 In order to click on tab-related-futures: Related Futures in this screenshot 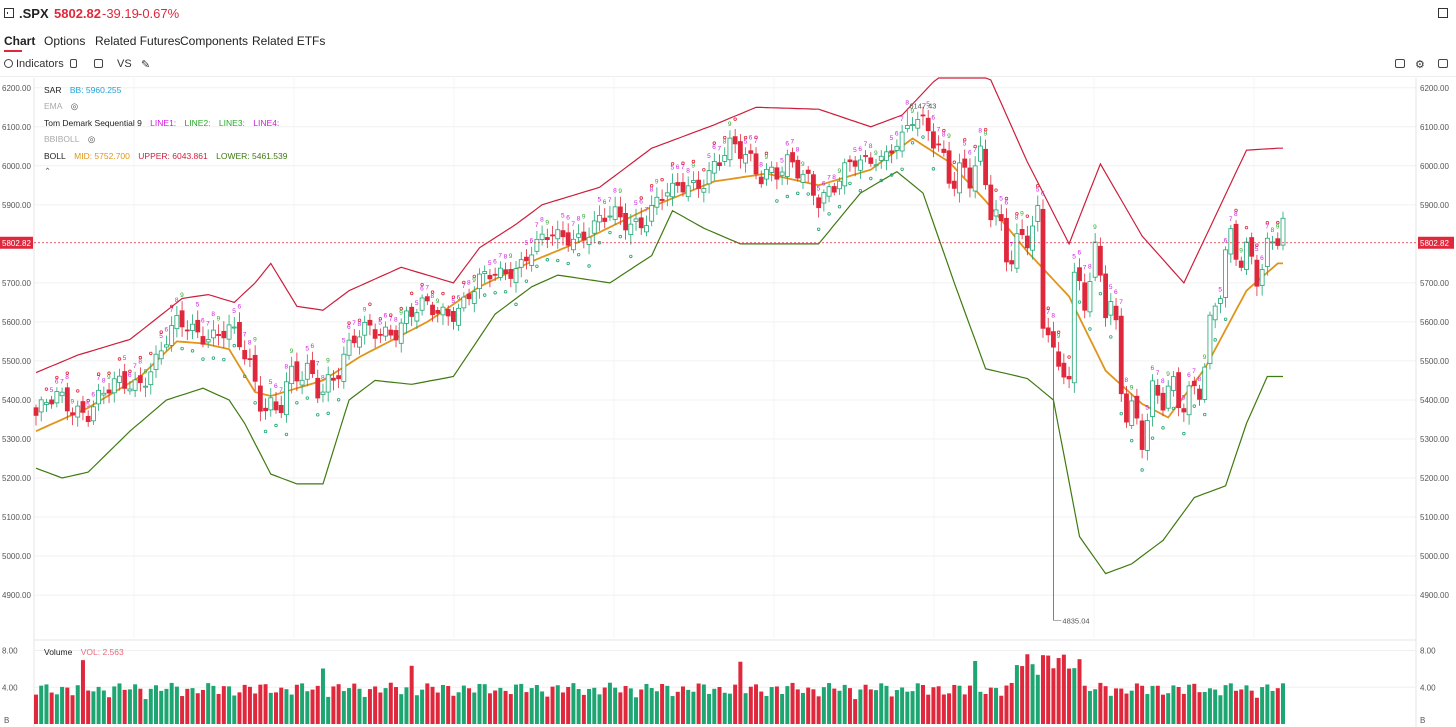, I will do `click(138, 41)`.